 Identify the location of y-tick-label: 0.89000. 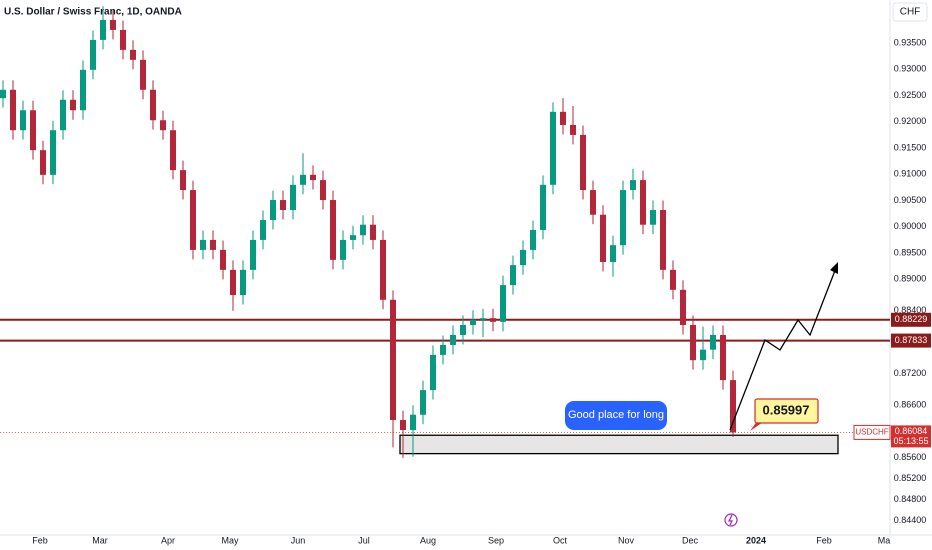
(910, 279).